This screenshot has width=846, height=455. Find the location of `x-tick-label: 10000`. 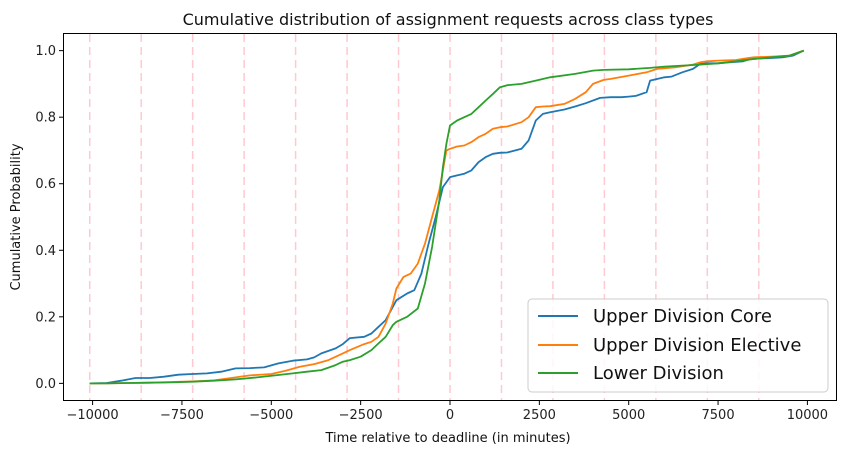

x-tick-label: 10000 is located at coordinates (807, 415).